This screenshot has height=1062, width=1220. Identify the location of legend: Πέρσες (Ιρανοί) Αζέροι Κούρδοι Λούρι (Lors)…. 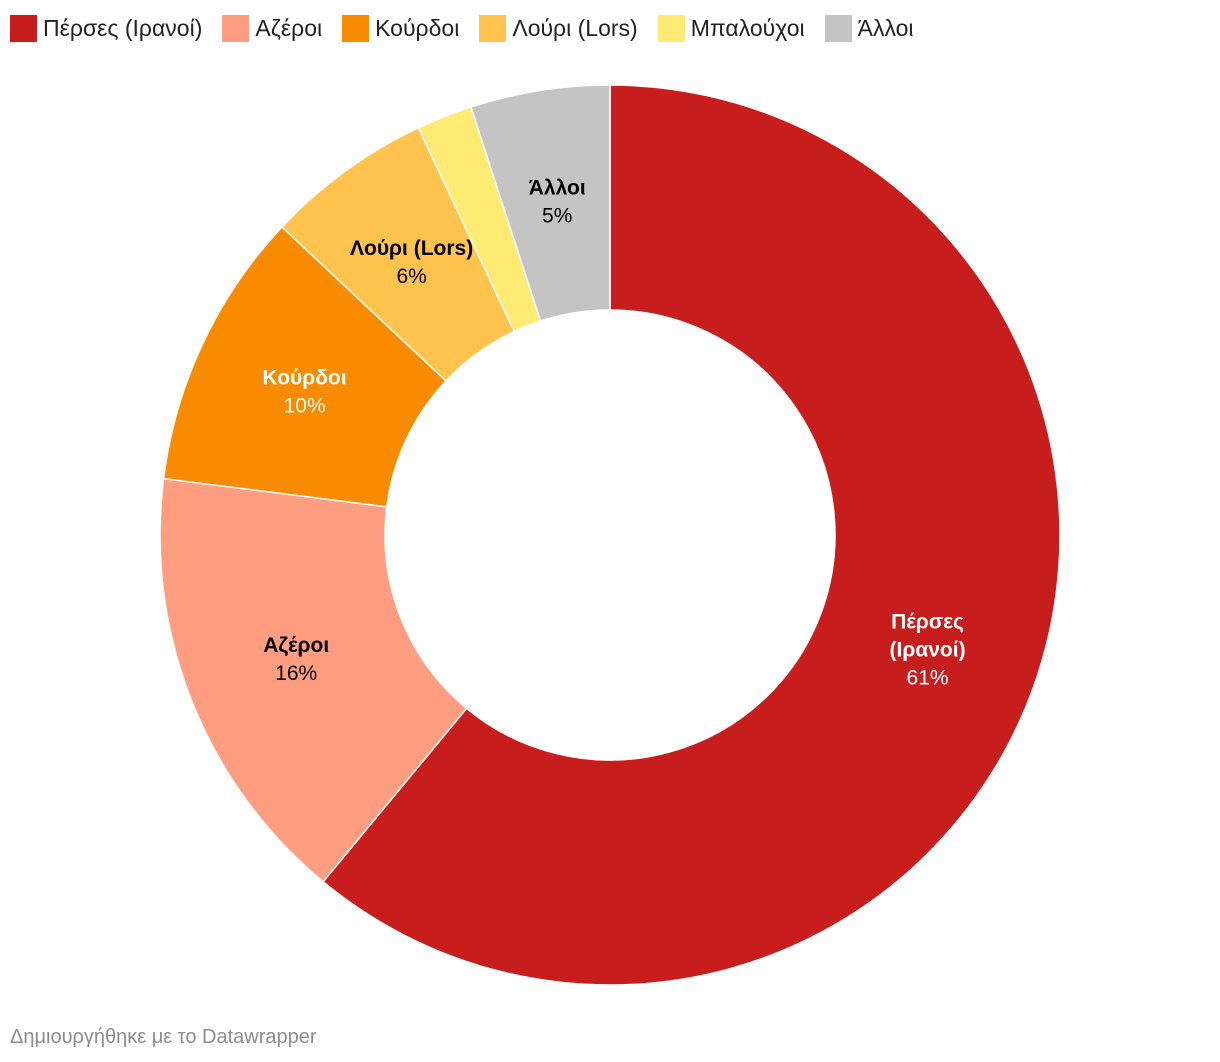
(472, 28).